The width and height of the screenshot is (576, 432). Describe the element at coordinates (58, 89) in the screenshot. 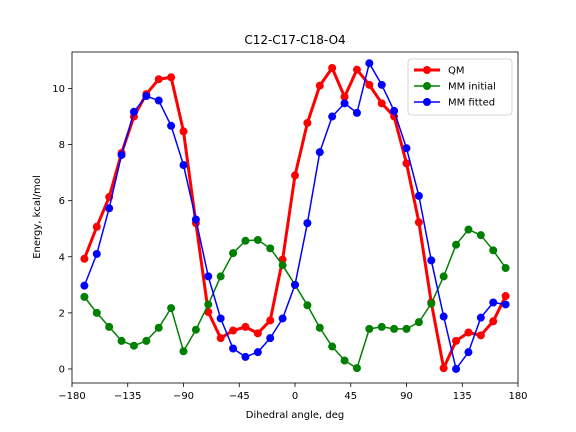

I see `y-tick-label: 10` at that location.